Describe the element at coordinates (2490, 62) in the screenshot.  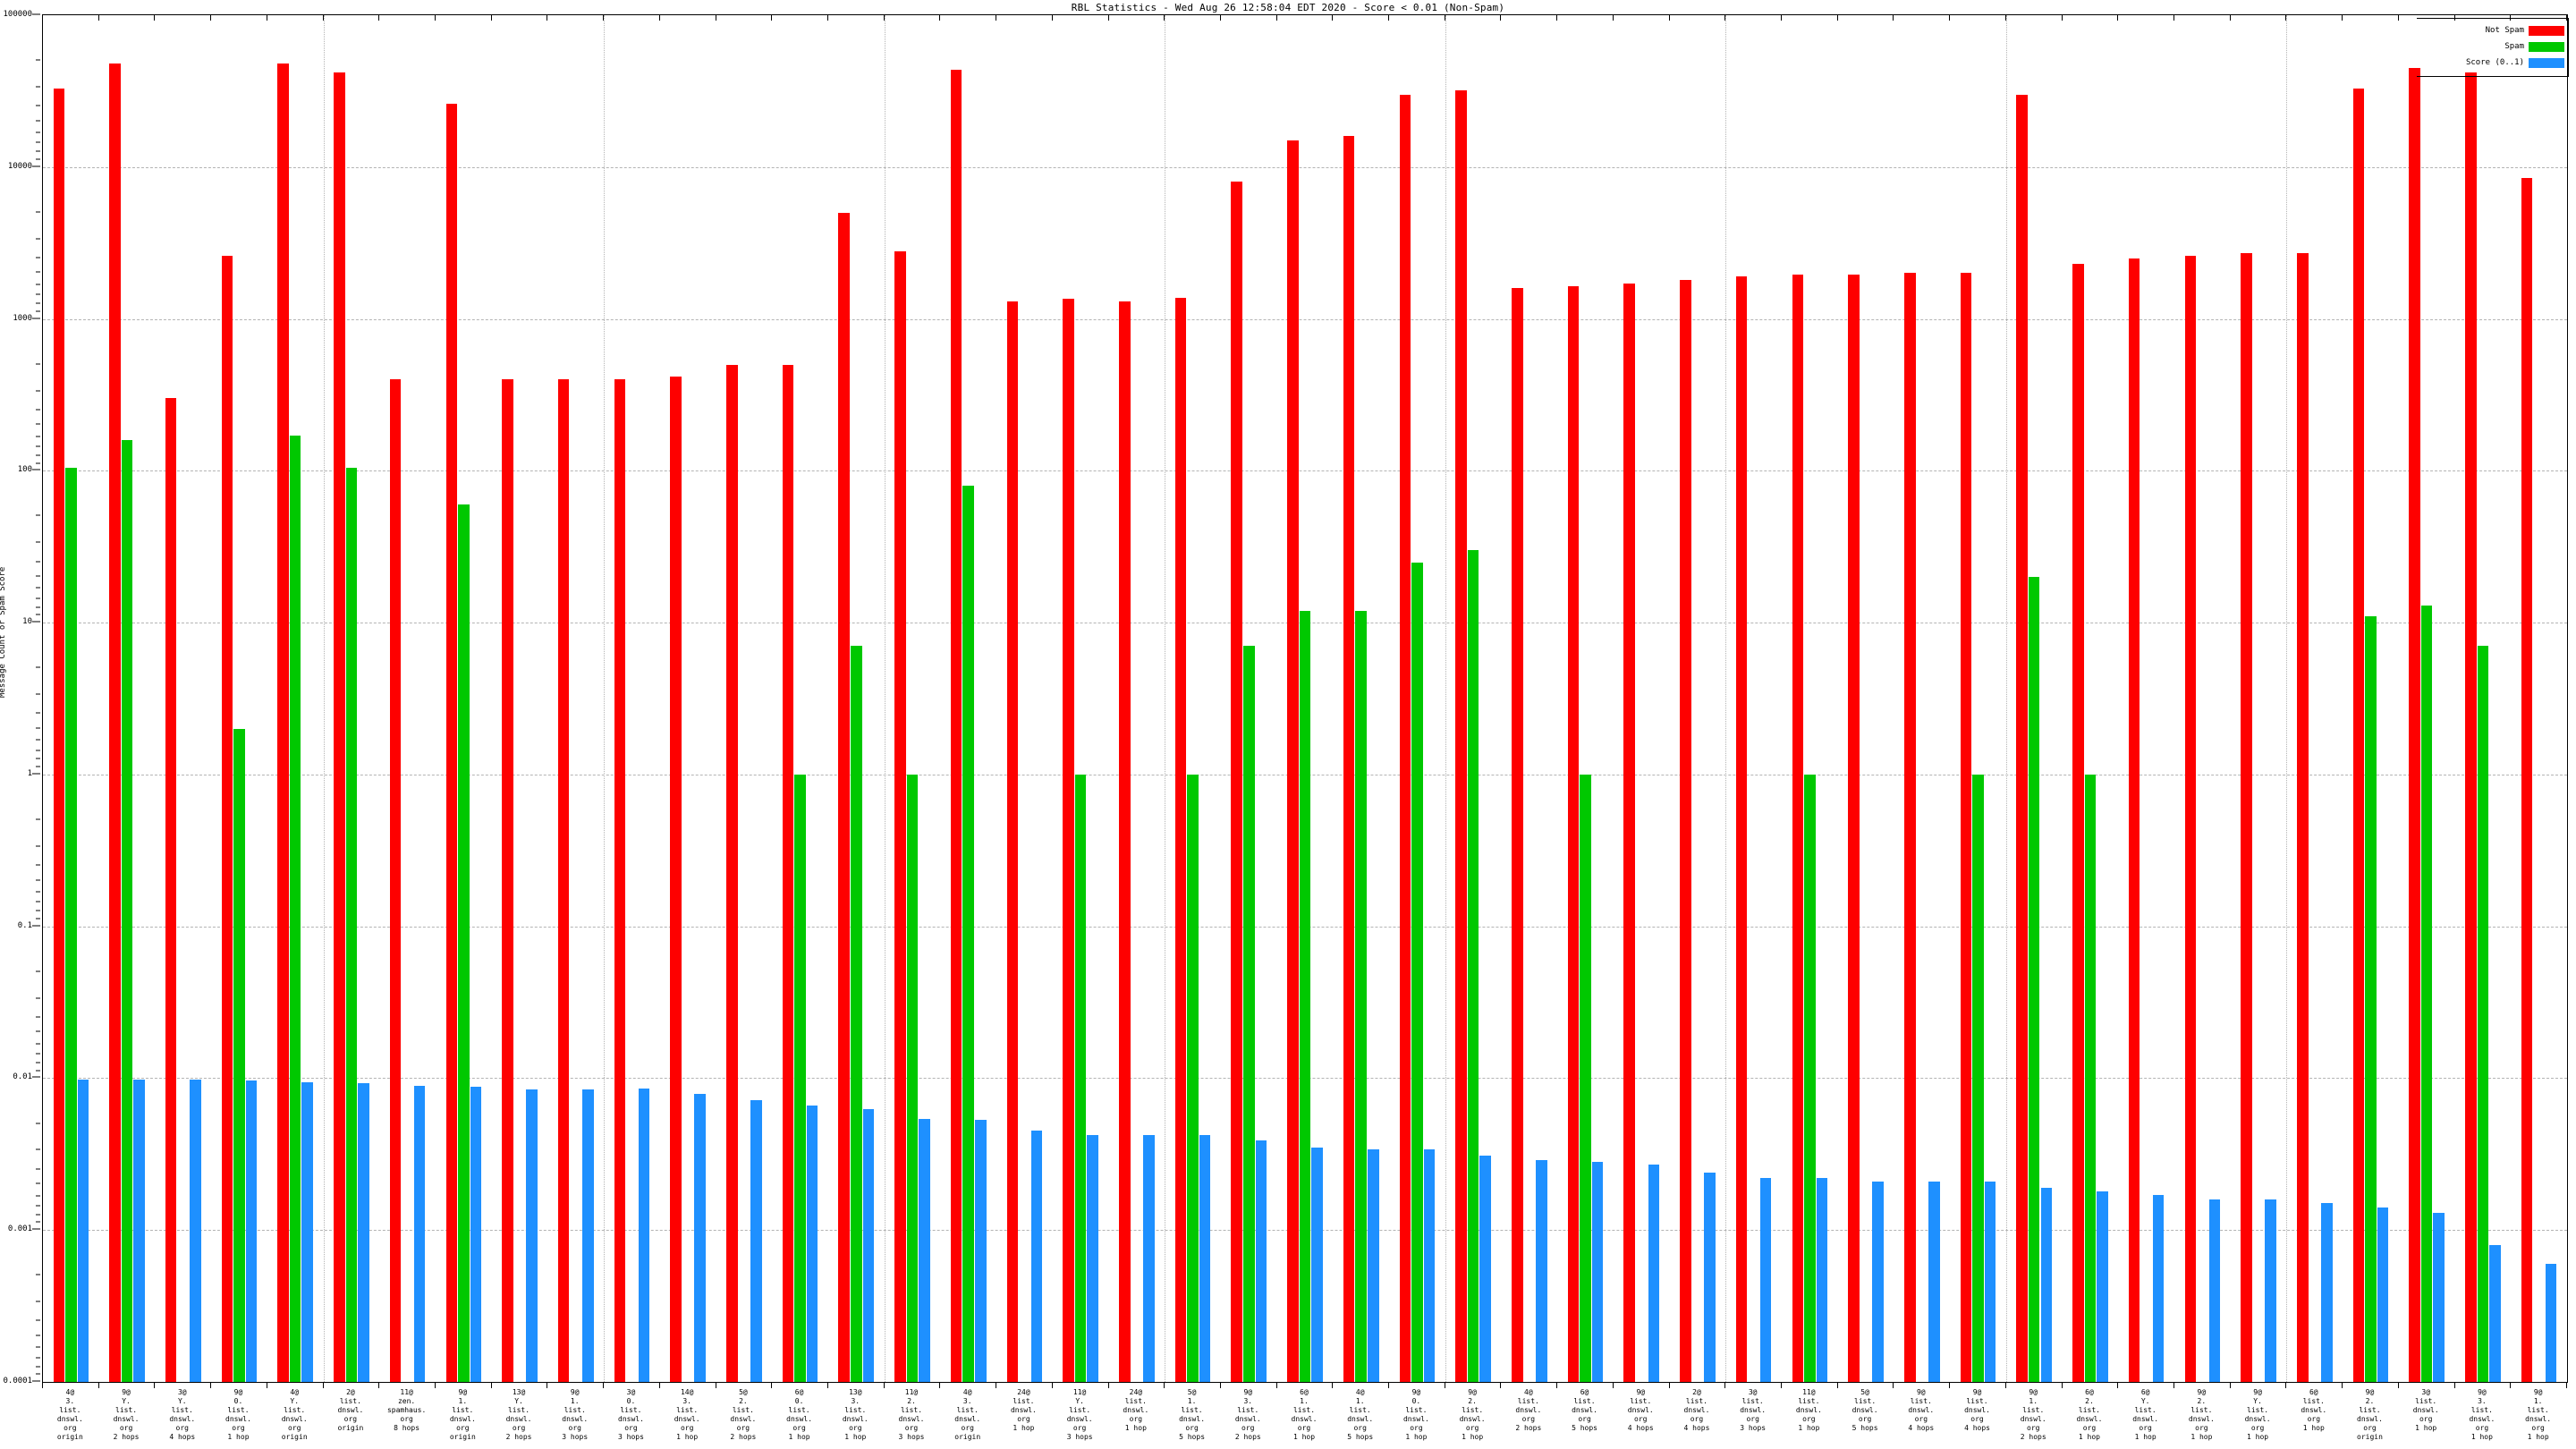
I see `legend-item: Score (0..1)` at that location.